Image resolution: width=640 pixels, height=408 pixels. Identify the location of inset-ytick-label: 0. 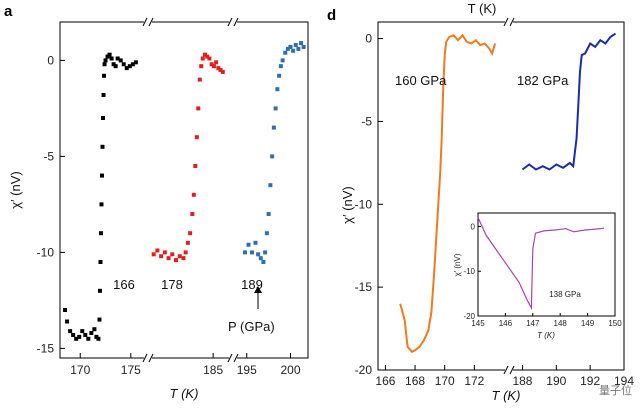
(473, 226).